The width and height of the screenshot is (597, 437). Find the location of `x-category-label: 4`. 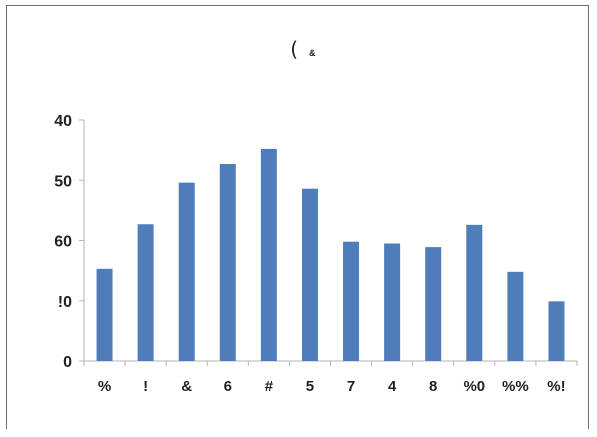

x-category-label: 4 is located at coordinates (392, 386).